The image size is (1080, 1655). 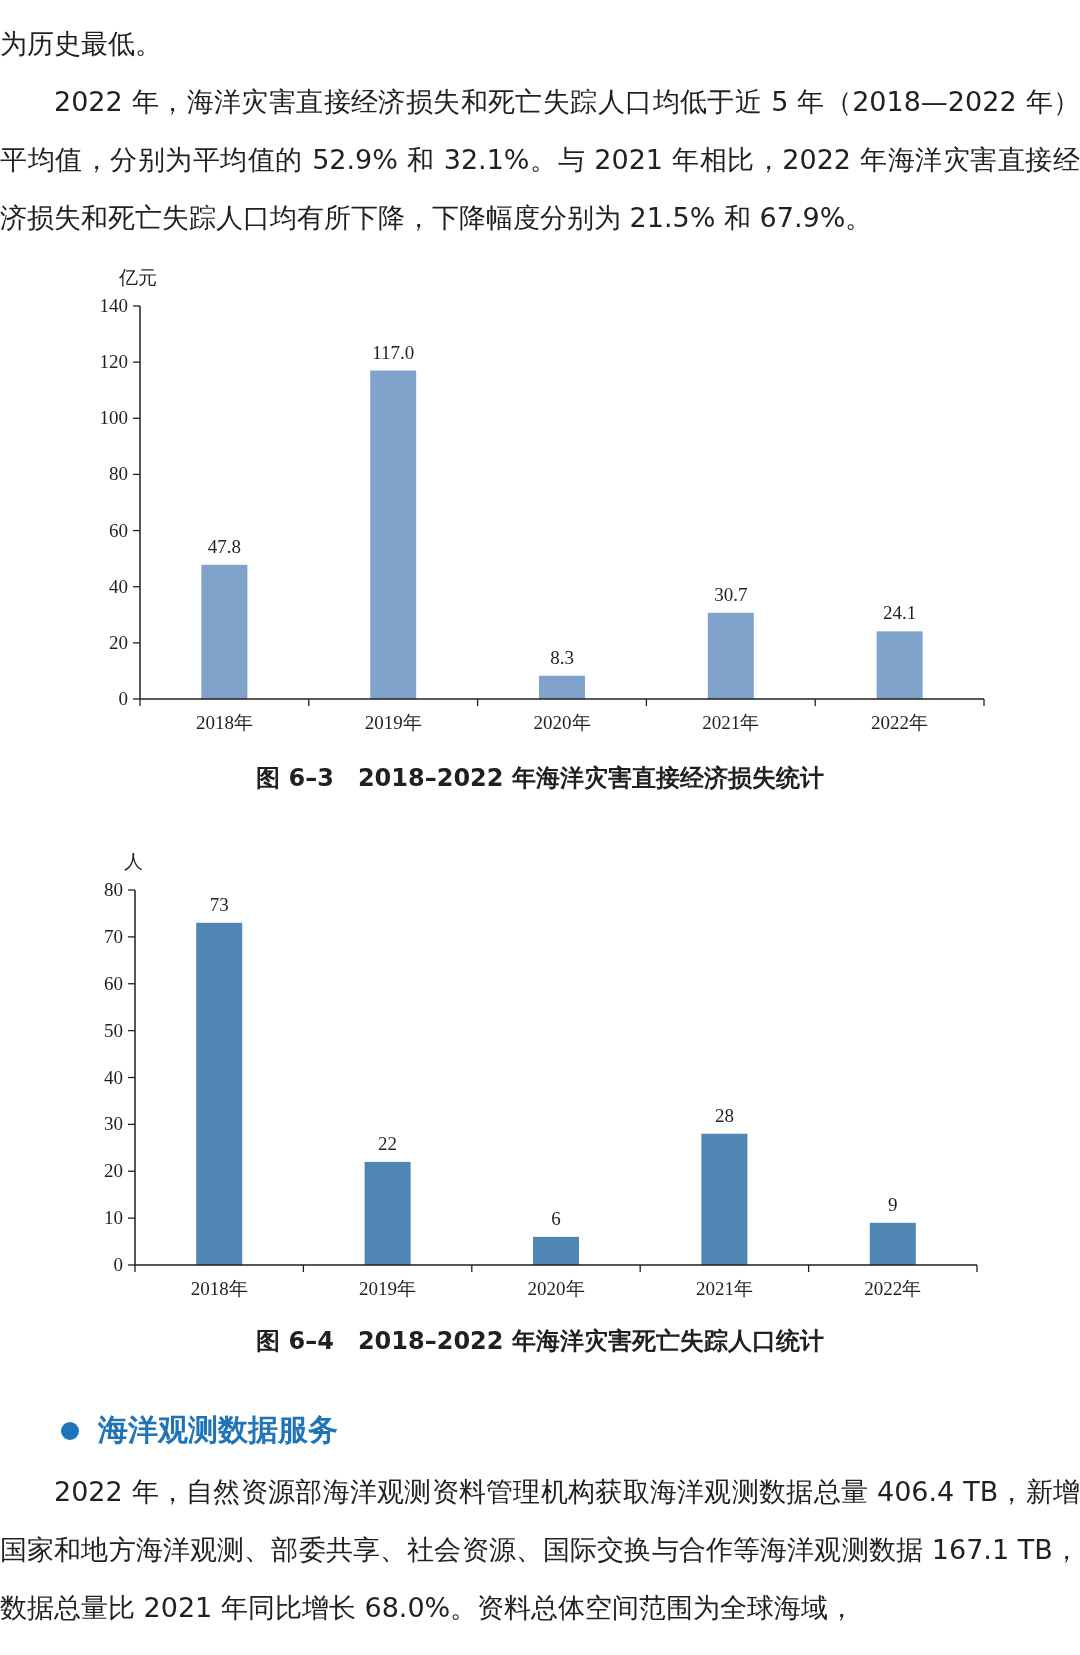 What do you see at coordinates (388, 1143) in the screenshot?
I see `data-label: 22` at bounding box center [388, 1143].